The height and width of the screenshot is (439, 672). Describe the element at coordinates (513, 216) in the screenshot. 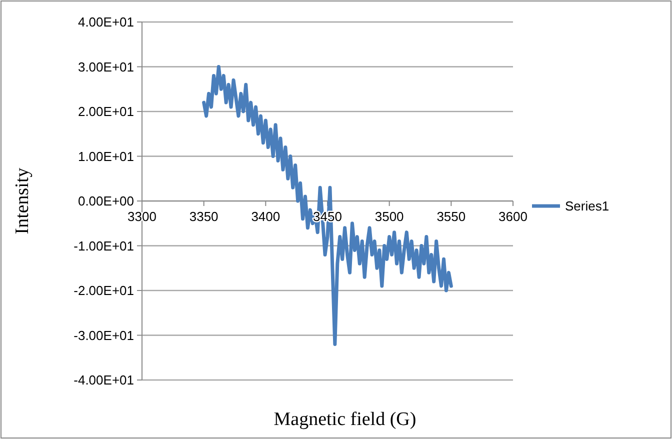

I see `x-tick-label: 3600` at that location.